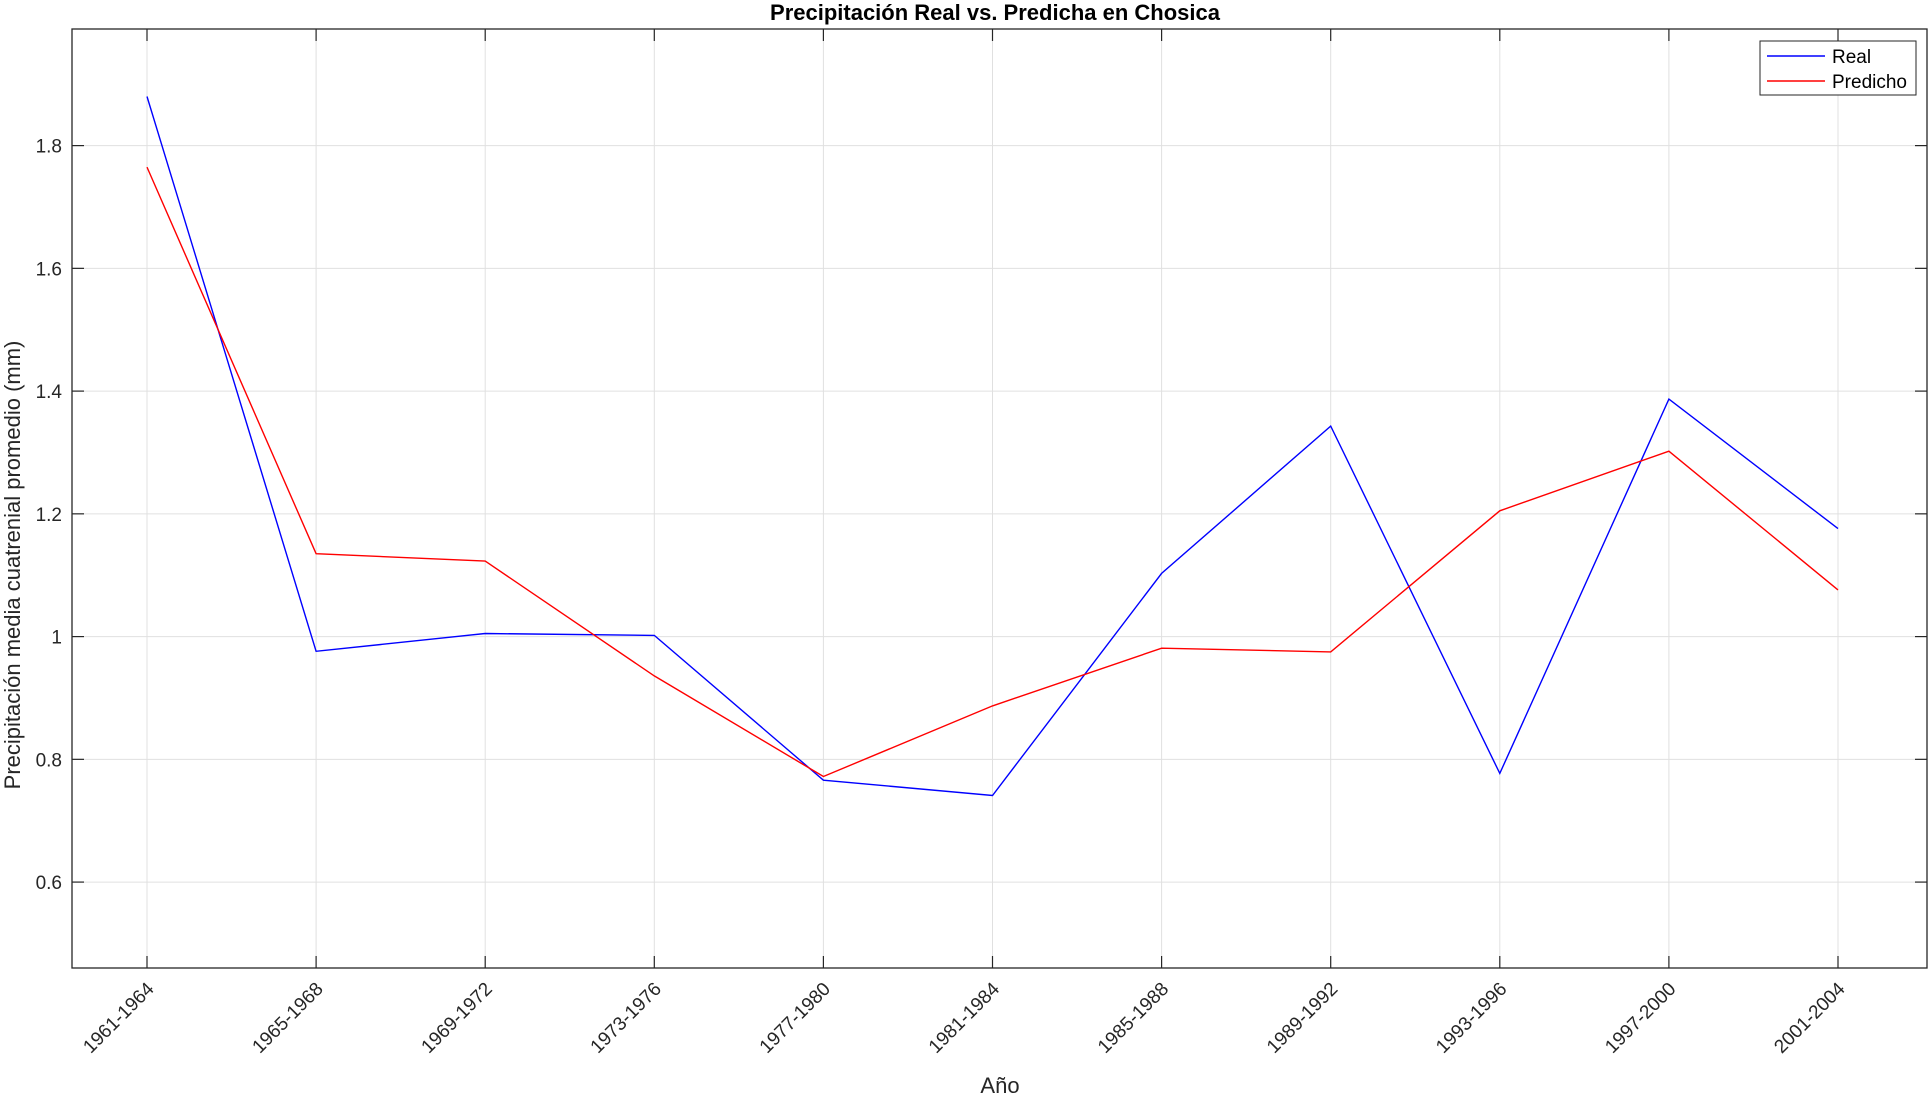 The image size is (1931, 1097). What do you see at coordinates (56, 638) in the screenshot?
I see `y-tick-label: 1` at bounding box center [56, 638].